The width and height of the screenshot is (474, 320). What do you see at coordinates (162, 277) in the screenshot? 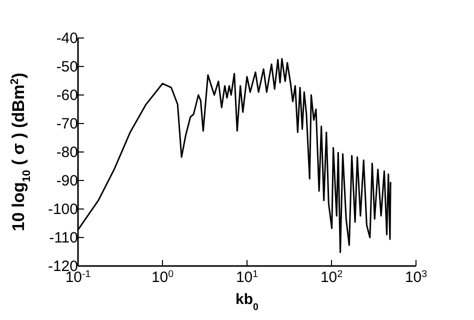
I see `x-tick-label: 10$^{0}$` at bounding box center [162, 277].